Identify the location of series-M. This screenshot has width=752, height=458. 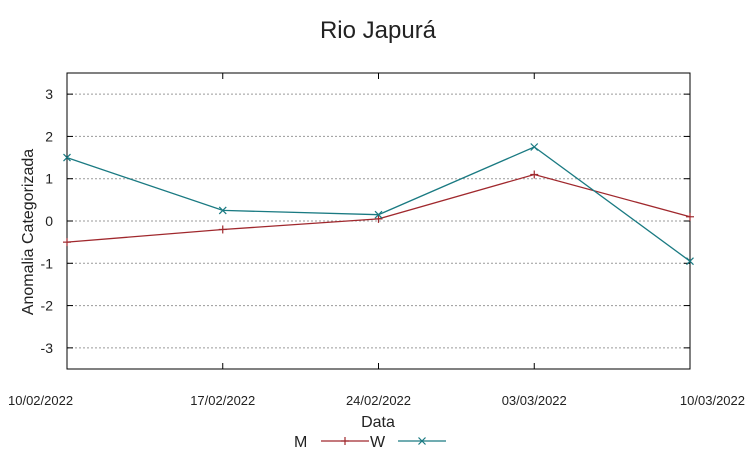
(378, 208).